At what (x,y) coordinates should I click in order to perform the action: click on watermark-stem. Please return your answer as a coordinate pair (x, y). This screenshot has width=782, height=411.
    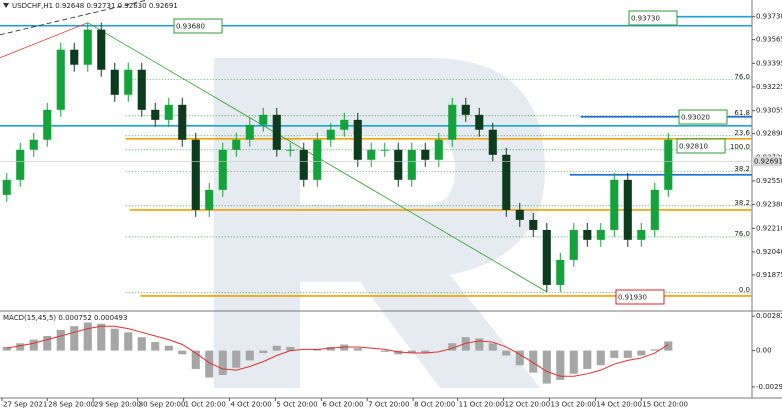
    Looking at the image, I should click on (257, 223).